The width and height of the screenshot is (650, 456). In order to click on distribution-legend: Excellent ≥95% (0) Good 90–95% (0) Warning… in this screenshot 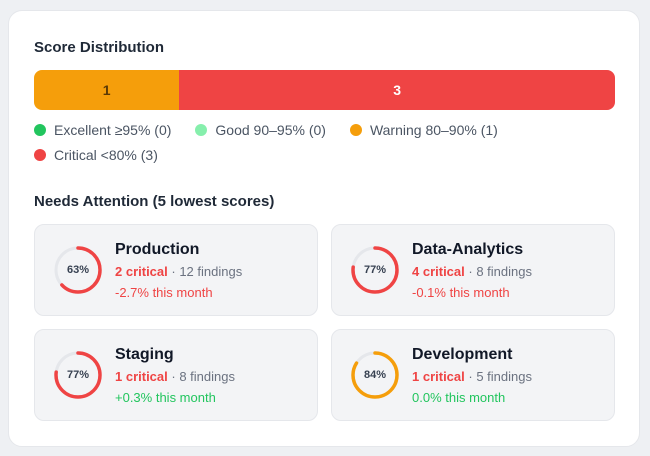, I will do `click(324, 142)`.